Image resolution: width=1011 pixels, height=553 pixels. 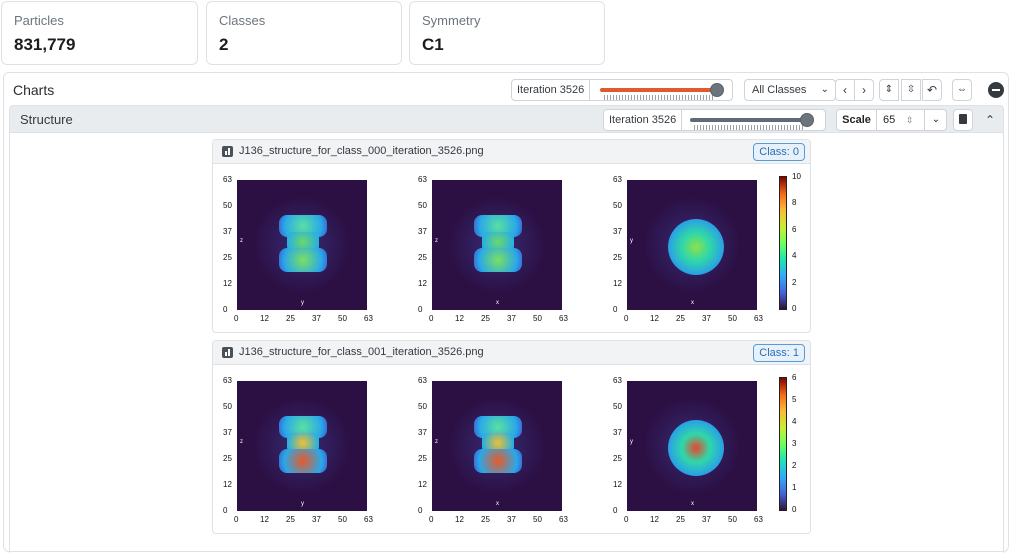 What do you see at coordinates (962, 90) in the screenshot?
I see `expand-horizontal-button: ⇔` at bounding box center [962, 90].